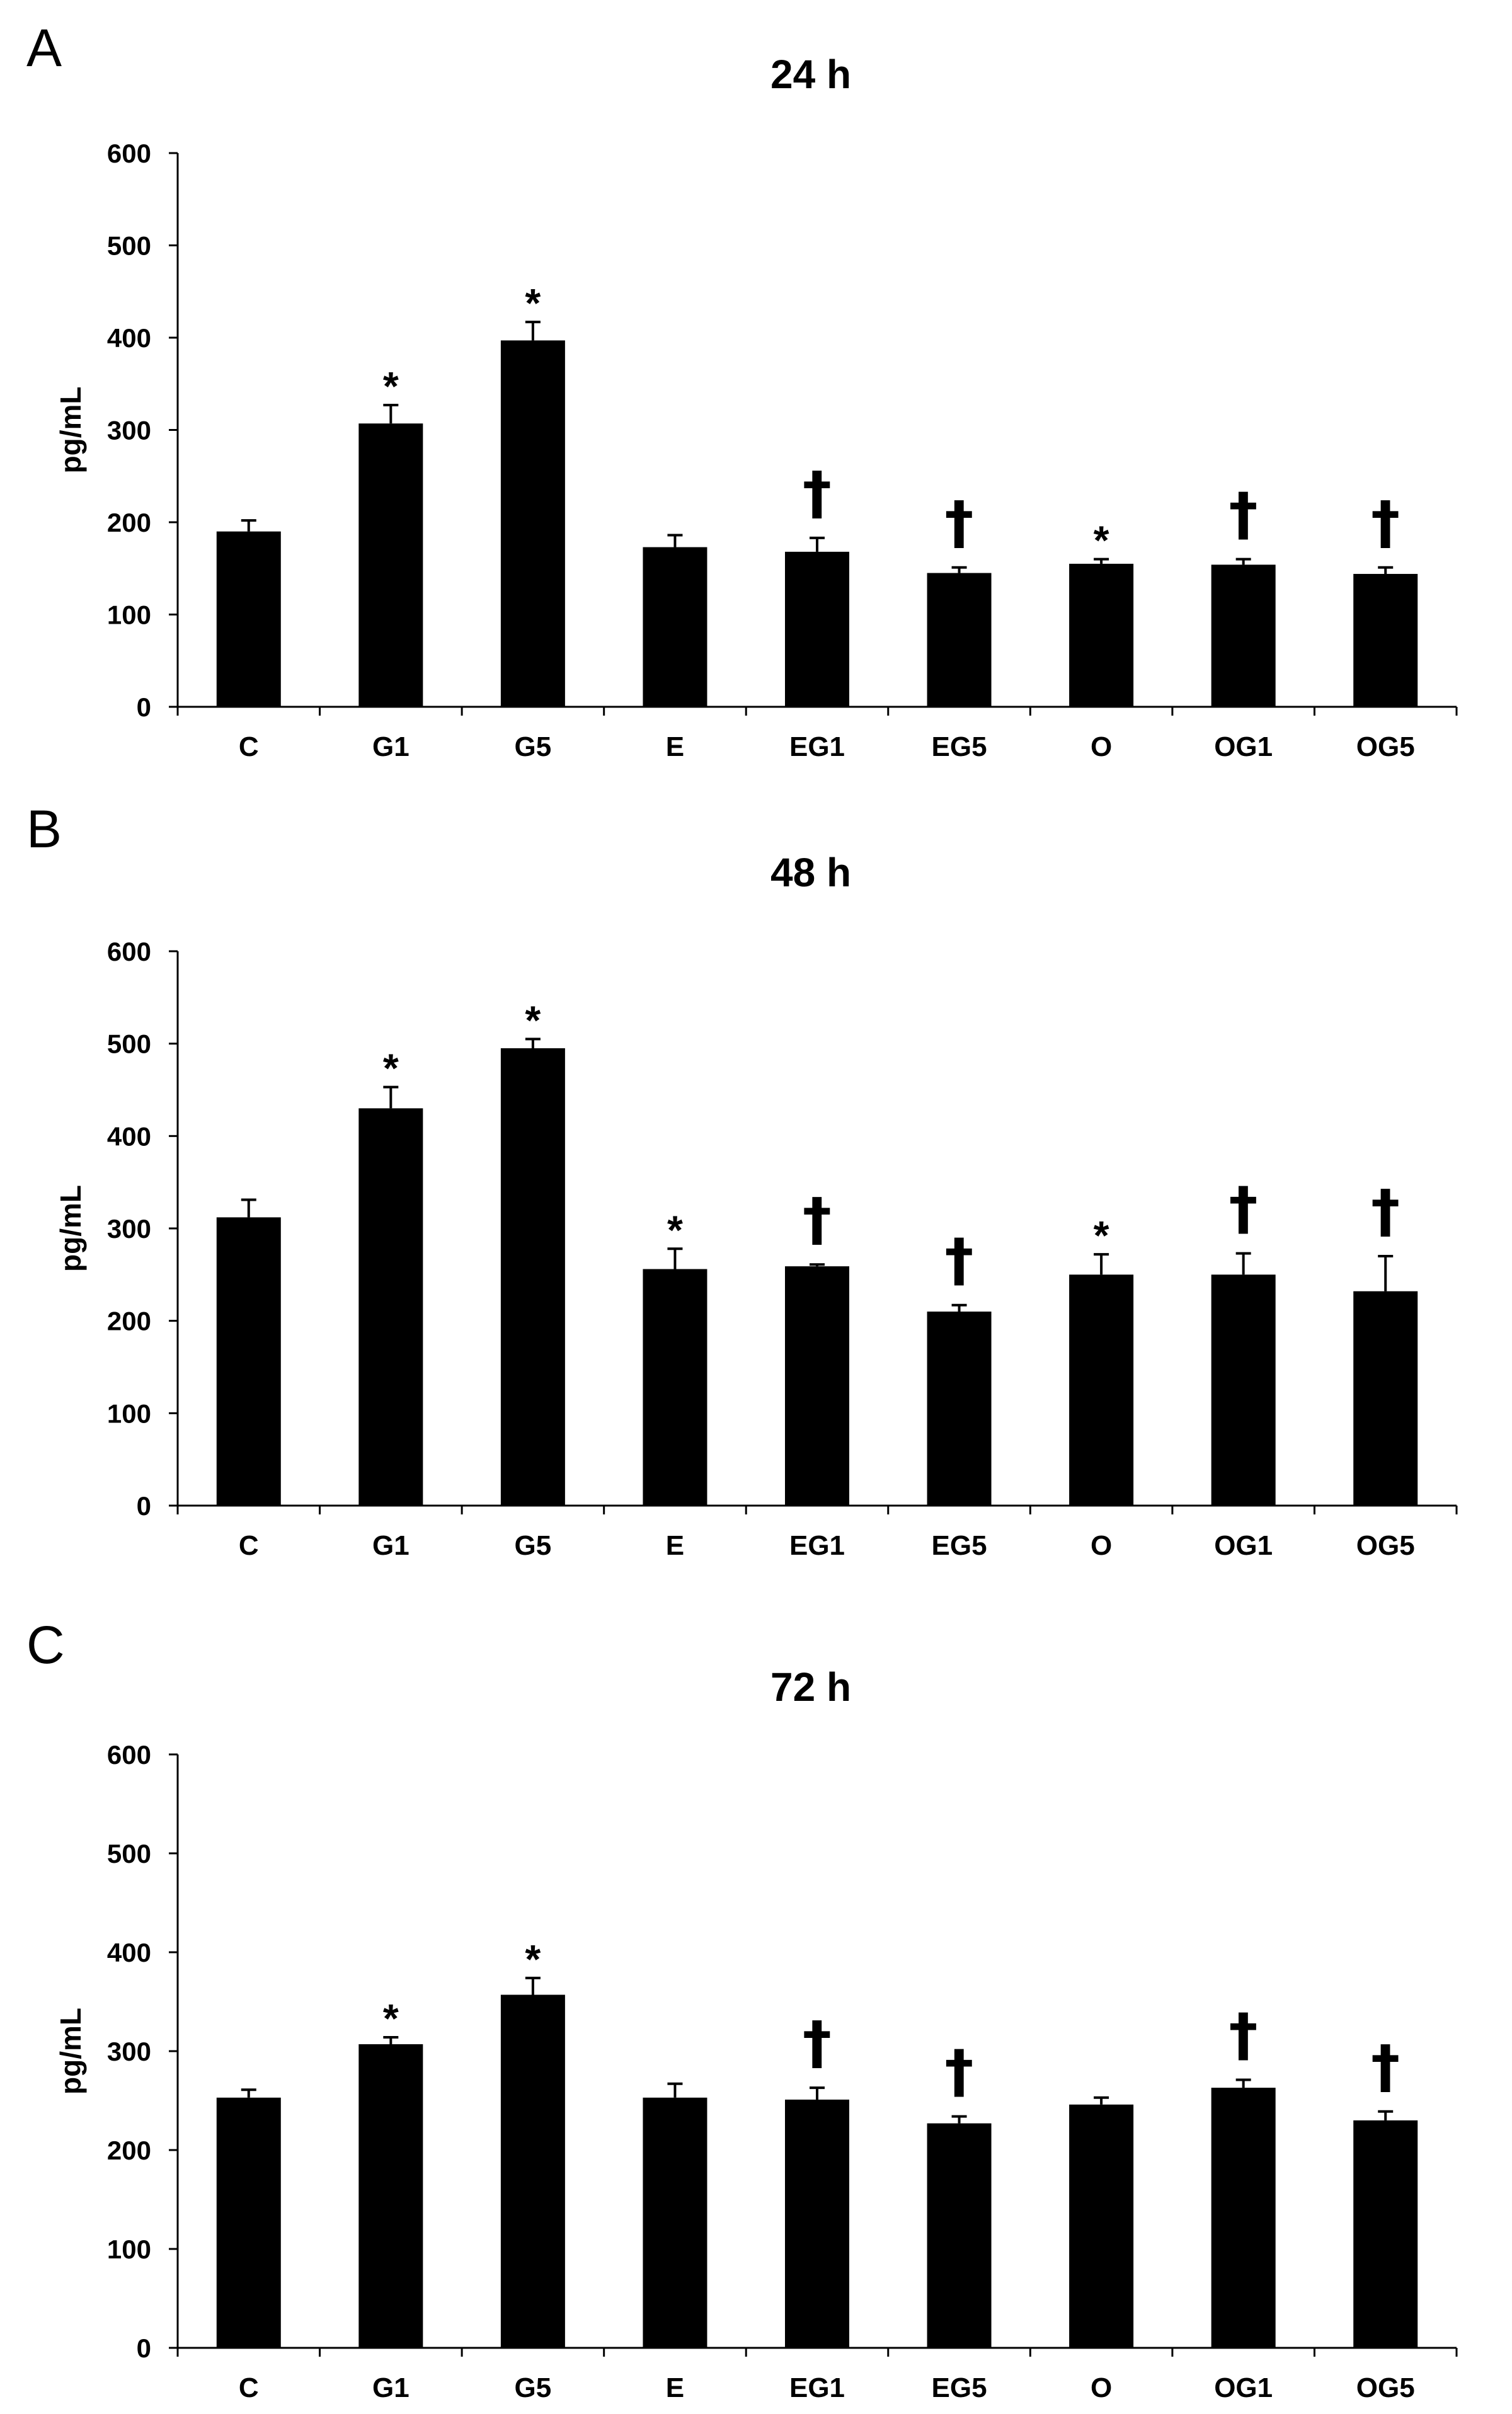  Describe the element at coordinates (44, 829) in the screenshot. I see `panel-letter: B` at that location.